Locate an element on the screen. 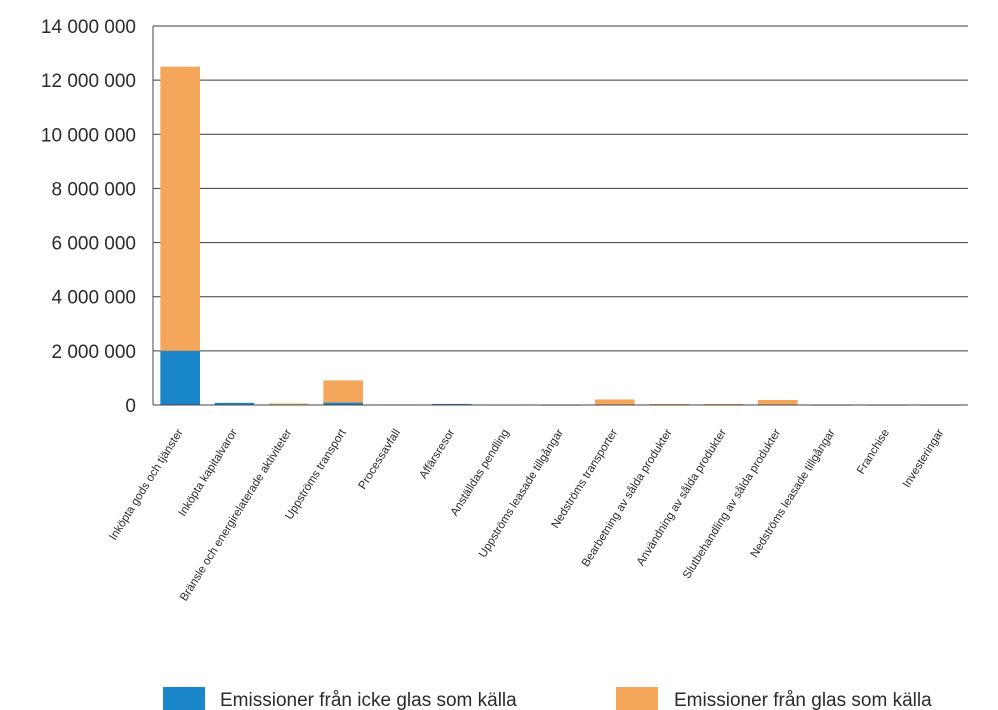  y-tick-label: 8 000 000 is located at coordinates (93, 189).